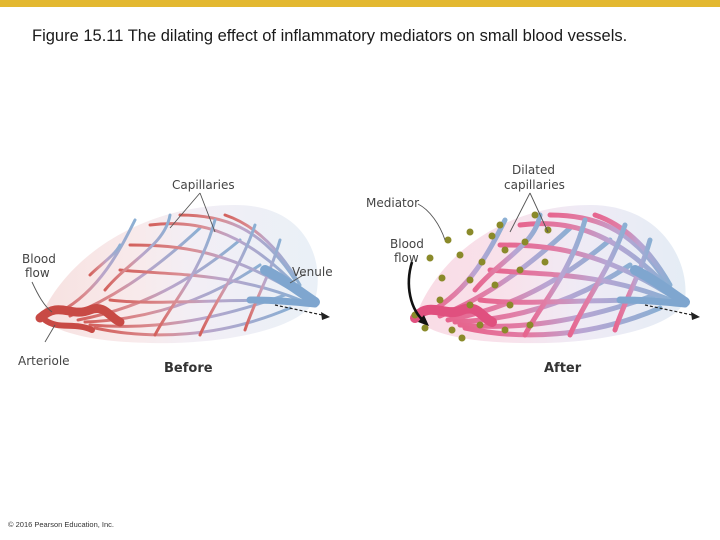 Image resolution: width=720 pixels, height=540 pixels. Describe the element at coordinates (37, 273) in the screenshot. I see `label-blood-flow-left-2: flow` at that location.